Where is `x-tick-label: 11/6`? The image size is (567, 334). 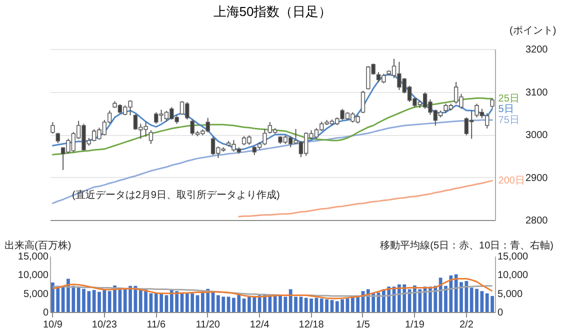 x-tick-label: 11/6 is located at coordinates (156, 325).